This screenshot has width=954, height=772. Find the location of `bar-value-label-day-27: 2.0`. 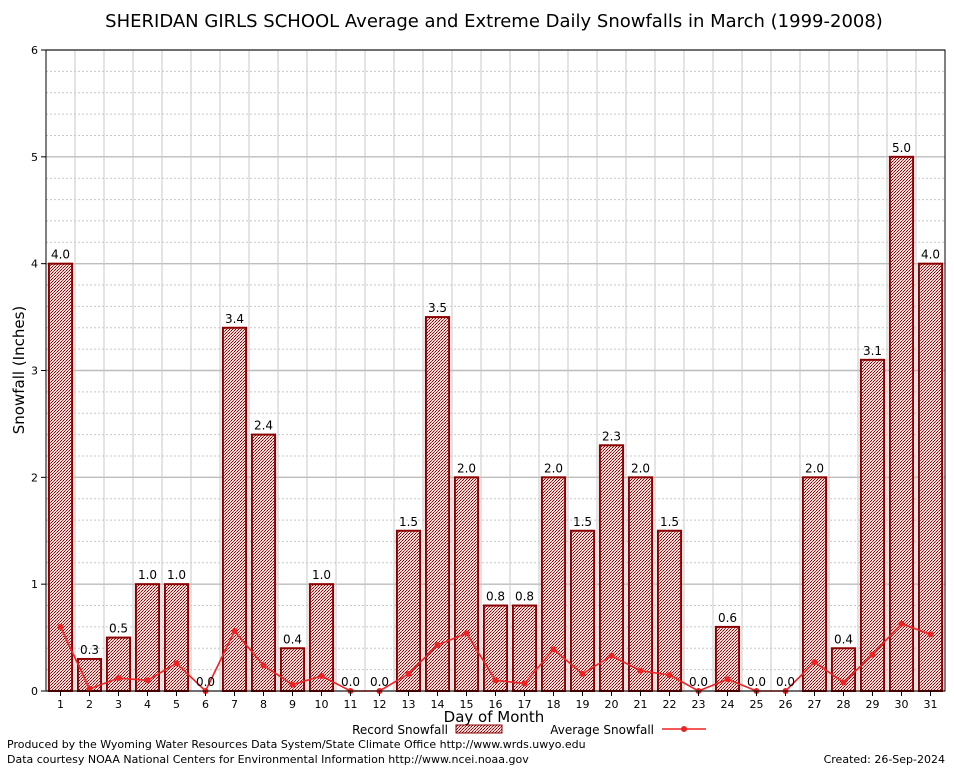

bar-value-label-day-27: 2.0 is located at coordinates (814, 468).